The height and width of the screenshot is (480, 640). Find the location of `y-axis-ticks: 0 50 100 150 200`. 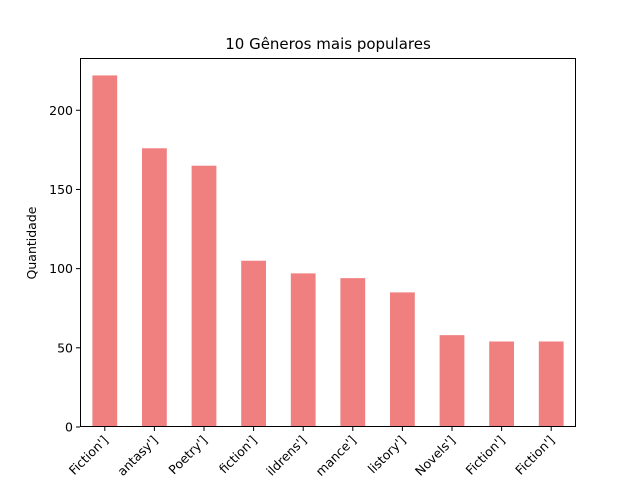

y-axis-ticks: 0 50 100 150 200 is located at coordinates (64, 269).